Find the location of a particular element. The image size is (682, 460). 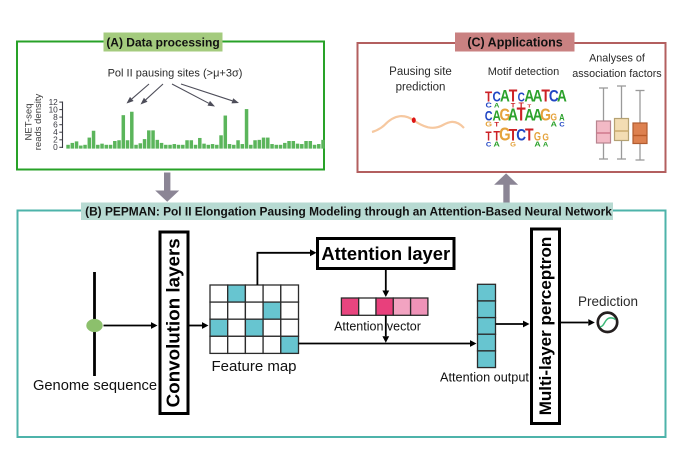

svg-text: Convolution layers is located at coordinates (173, 322).